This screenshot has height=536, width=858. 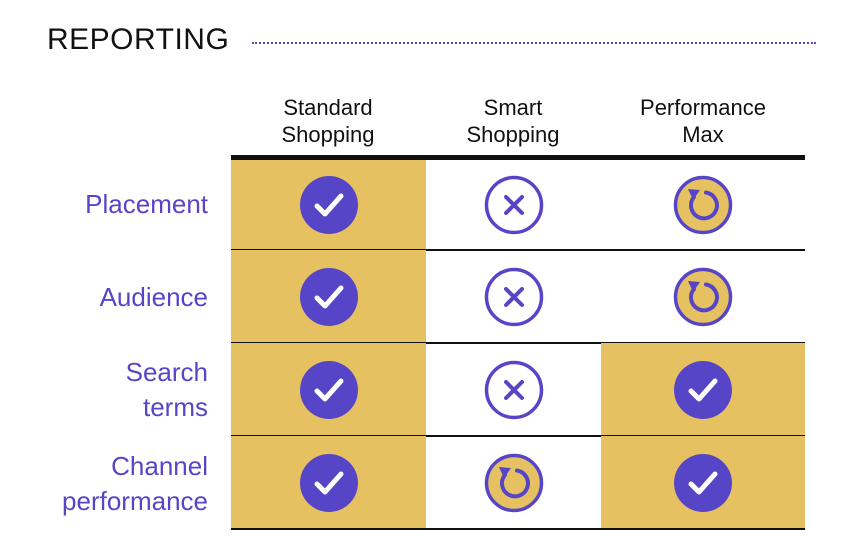 What do you see at coordinates (518, 157) in the screenshot?
I see `header-rule` at bounding box center [518, 157].